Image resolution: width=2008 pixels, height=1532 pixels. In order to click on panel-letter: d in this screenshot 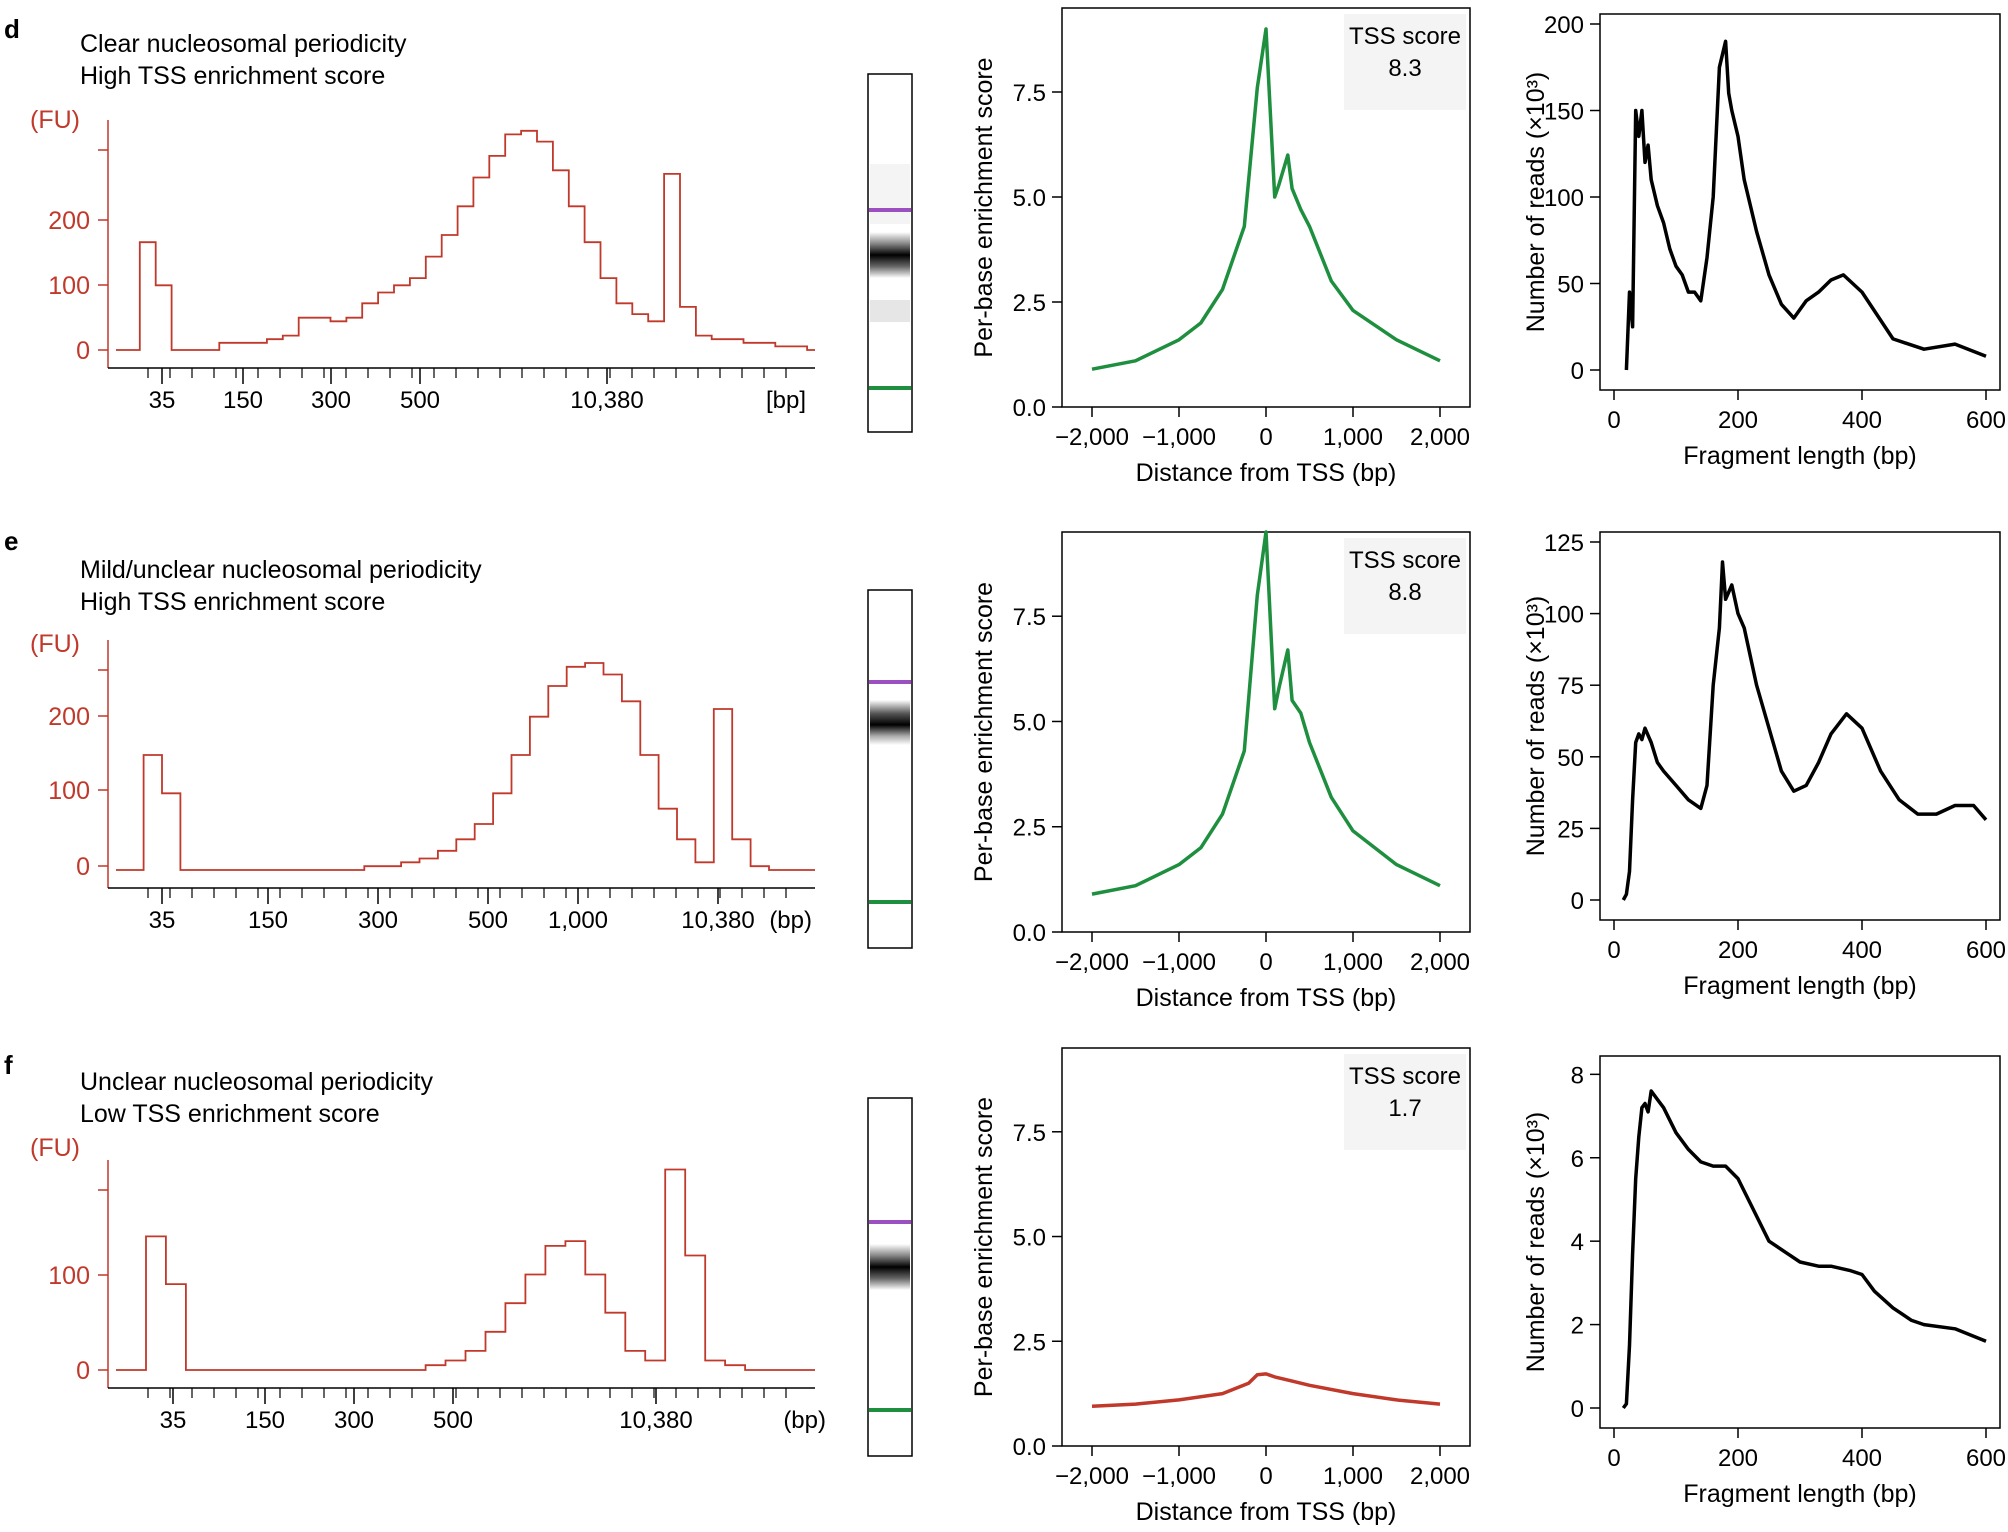, I will do `click(12, 29)`.